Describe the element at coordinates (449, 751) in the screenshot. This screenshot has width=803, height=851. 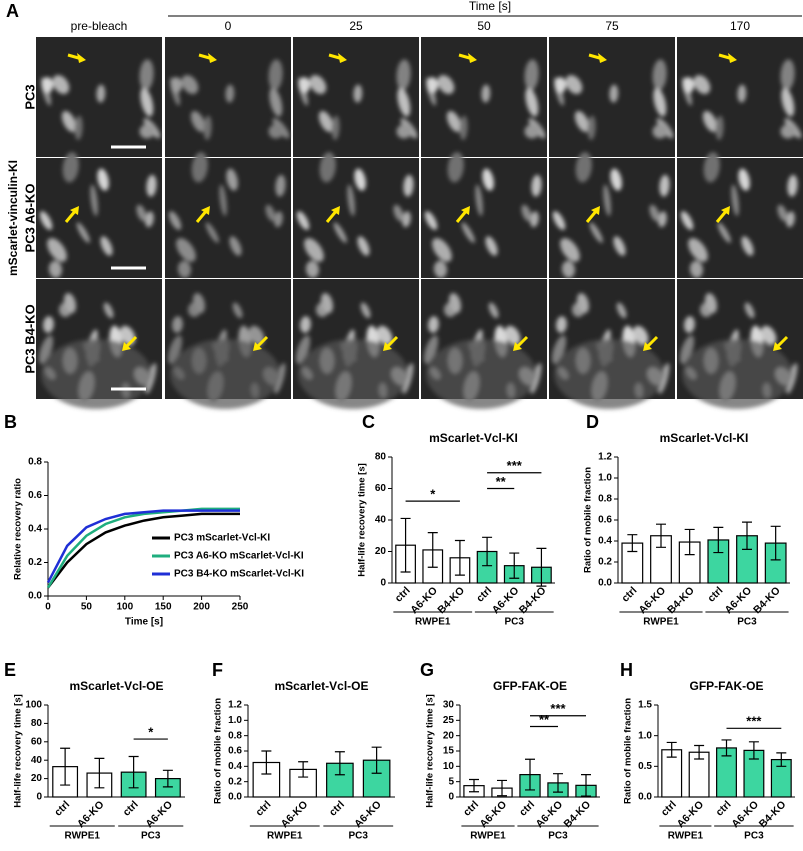
I see `y-tick-label: 15` at that location.